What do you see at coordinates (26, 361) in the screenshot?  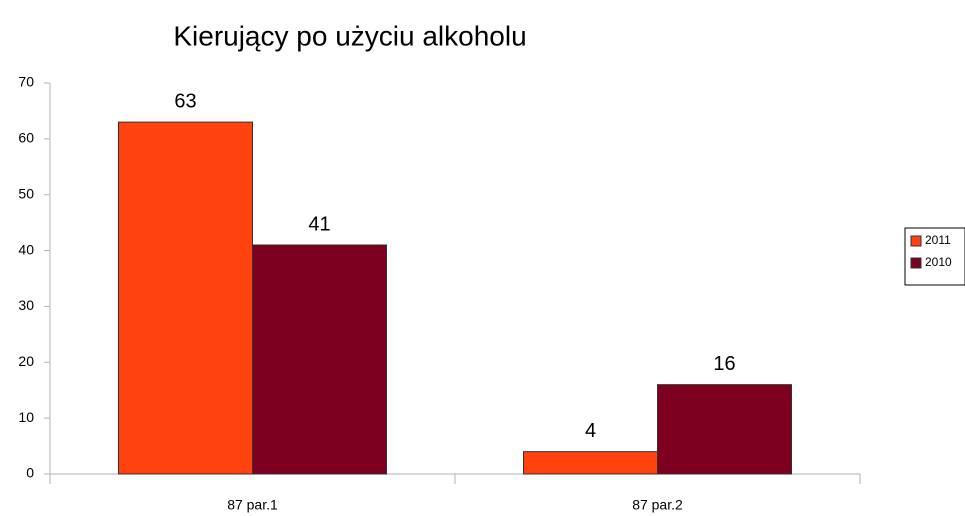 I see `y-tick-label: 20` at bounding box center [26, 361].